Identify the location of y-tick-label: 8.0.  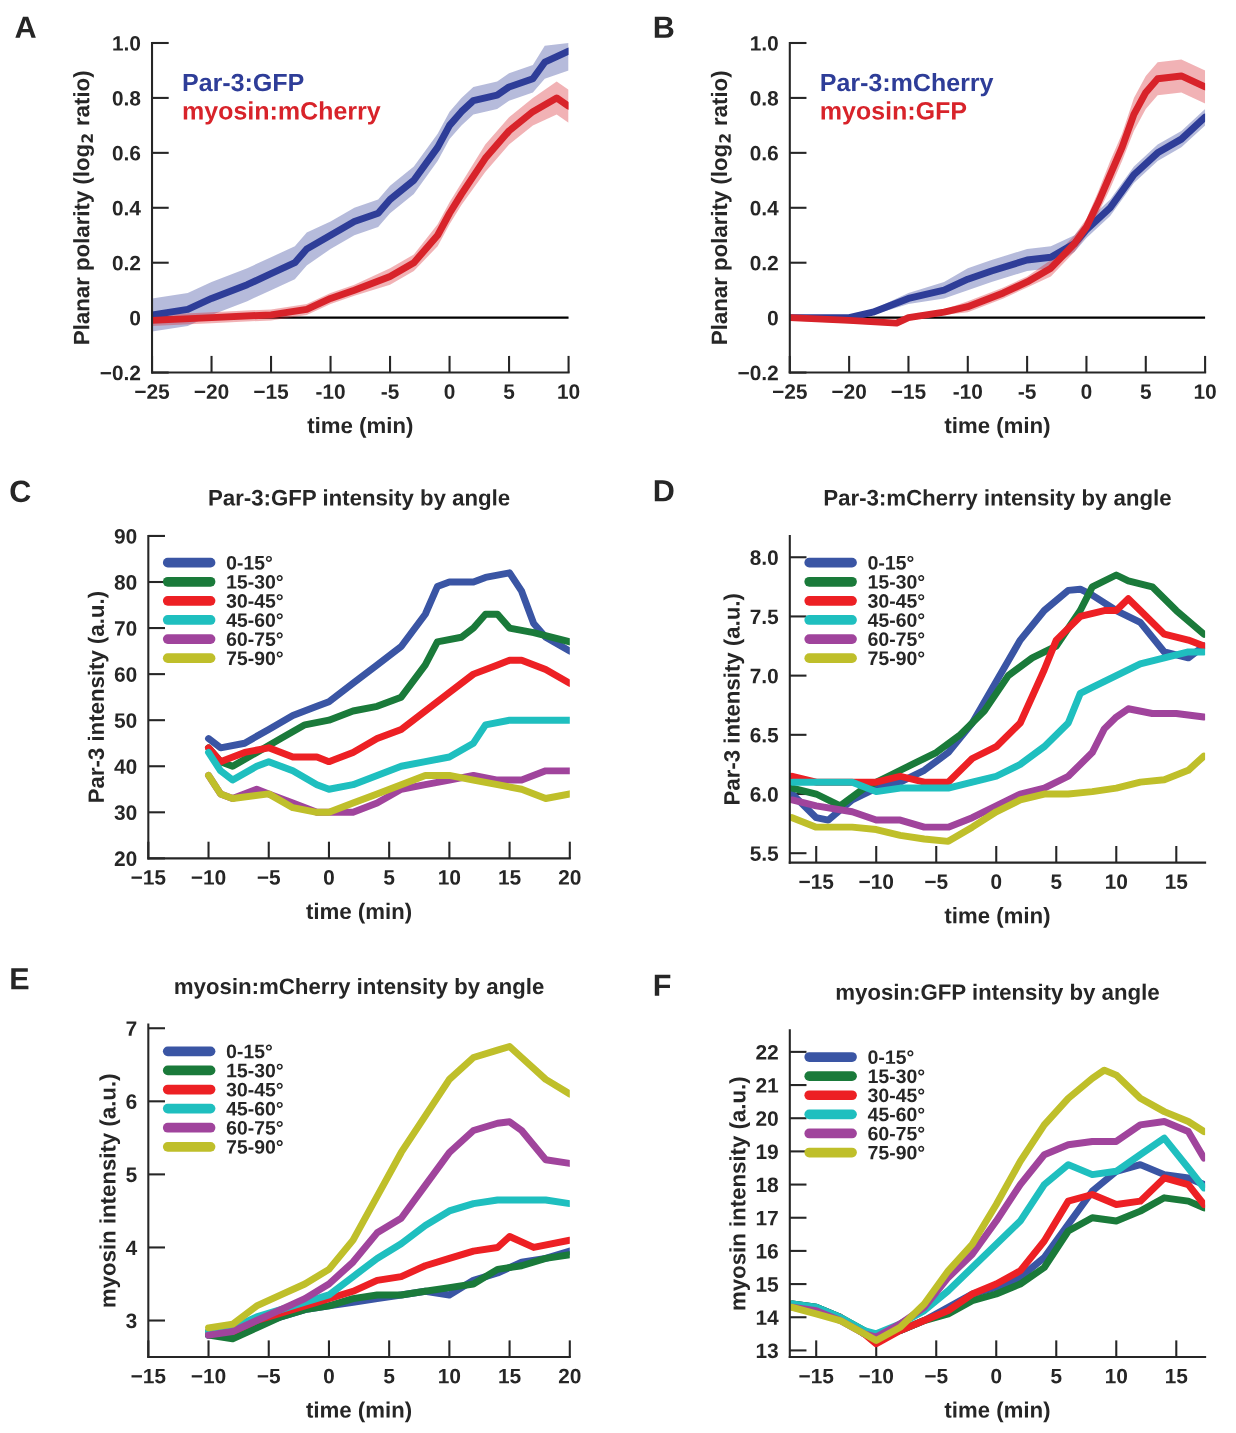
(764, 557).